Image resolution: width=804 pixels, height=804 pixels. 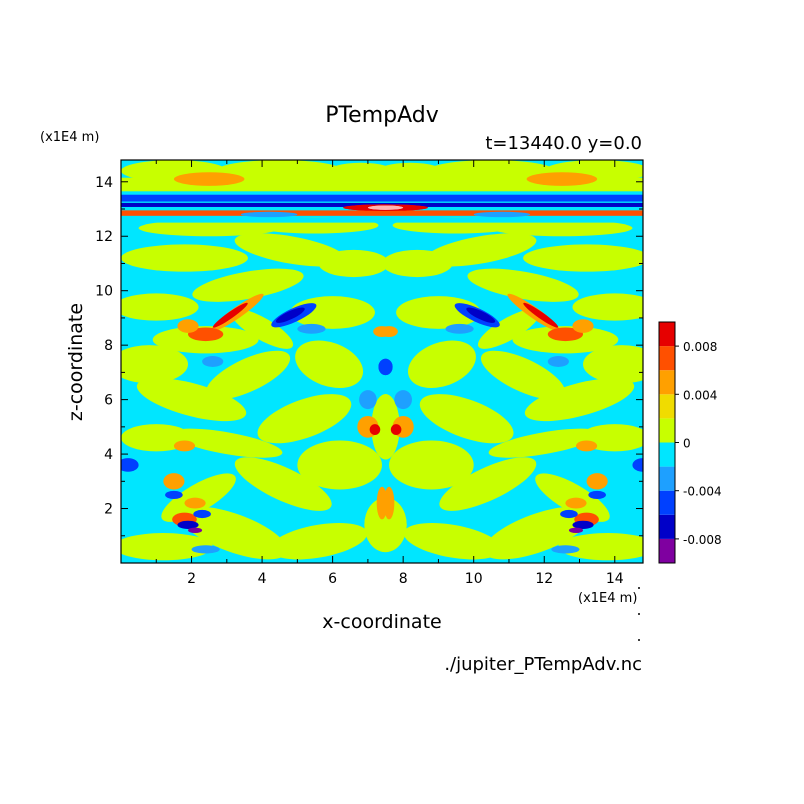 What do you see at coordinates (108, 401) in the screenshot?
I see `y-tick-label: 6` at bounding box center [108, 401].